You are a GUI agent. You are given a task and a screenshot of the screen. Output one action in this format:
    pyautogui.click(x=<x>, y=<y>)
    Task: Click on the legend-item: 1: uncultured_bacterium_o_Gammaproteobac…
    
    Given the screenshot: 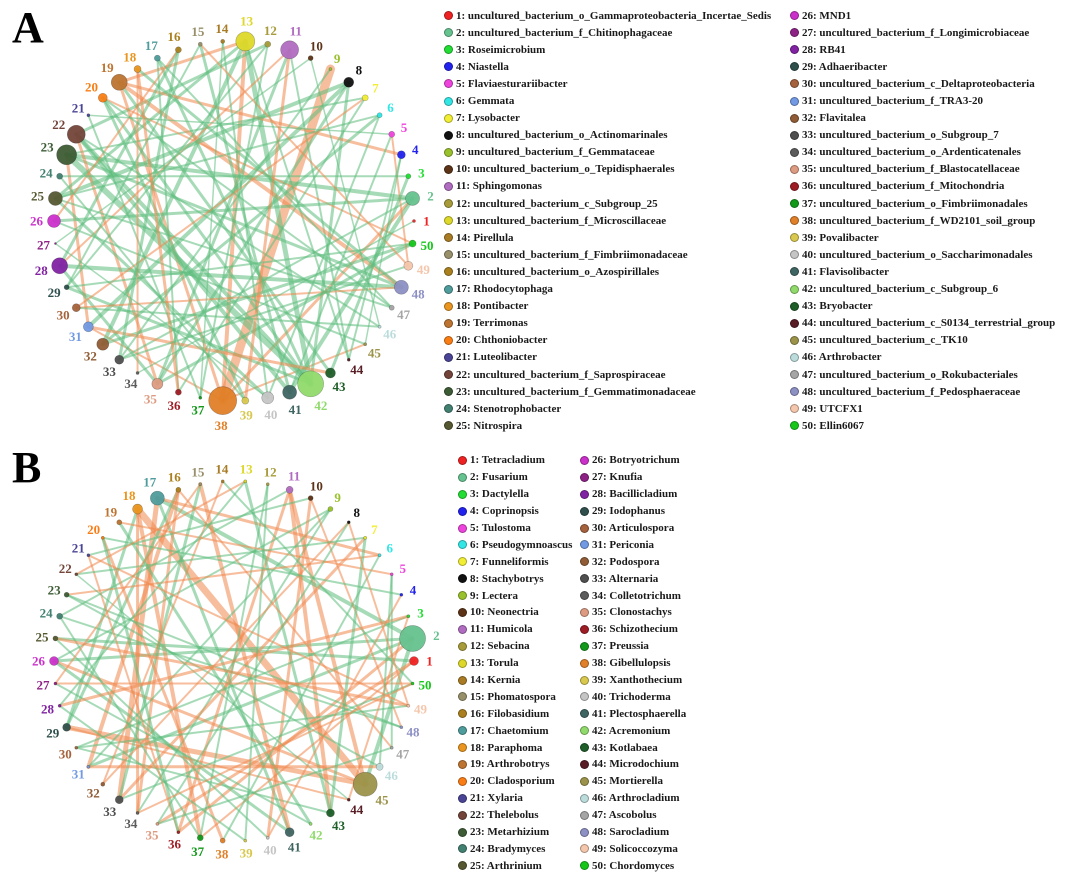 What is the action you would take?
    pyautogui.click(x=617, y=15)
    